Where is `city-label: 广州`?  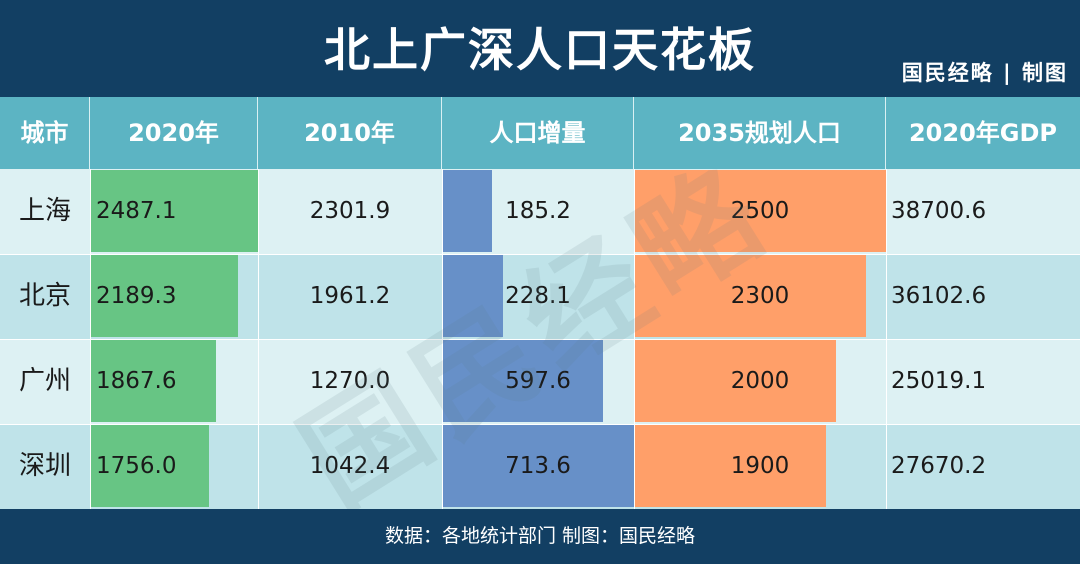
city-label: 广州 is located at coordinates (44, 381).